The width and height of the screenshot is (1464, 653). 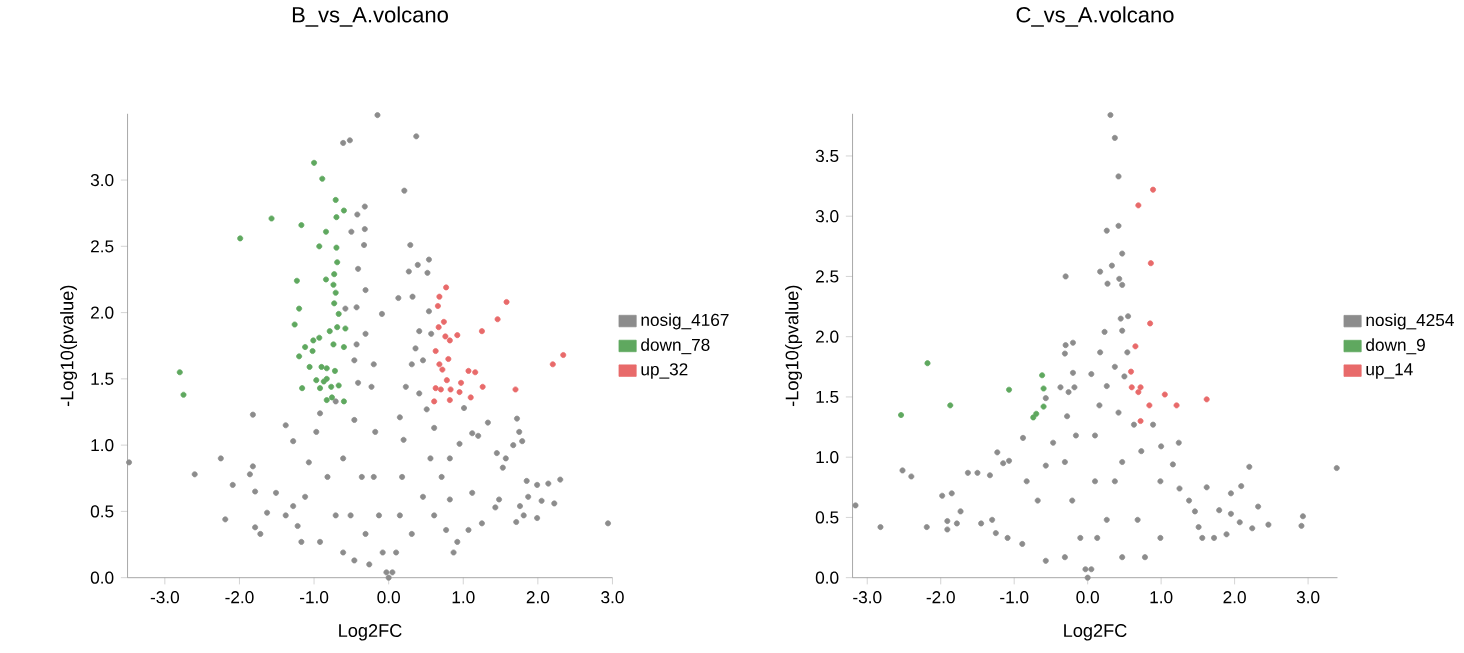 I want to click on legend-label: nosig_4167, so click(x=685, y=321).